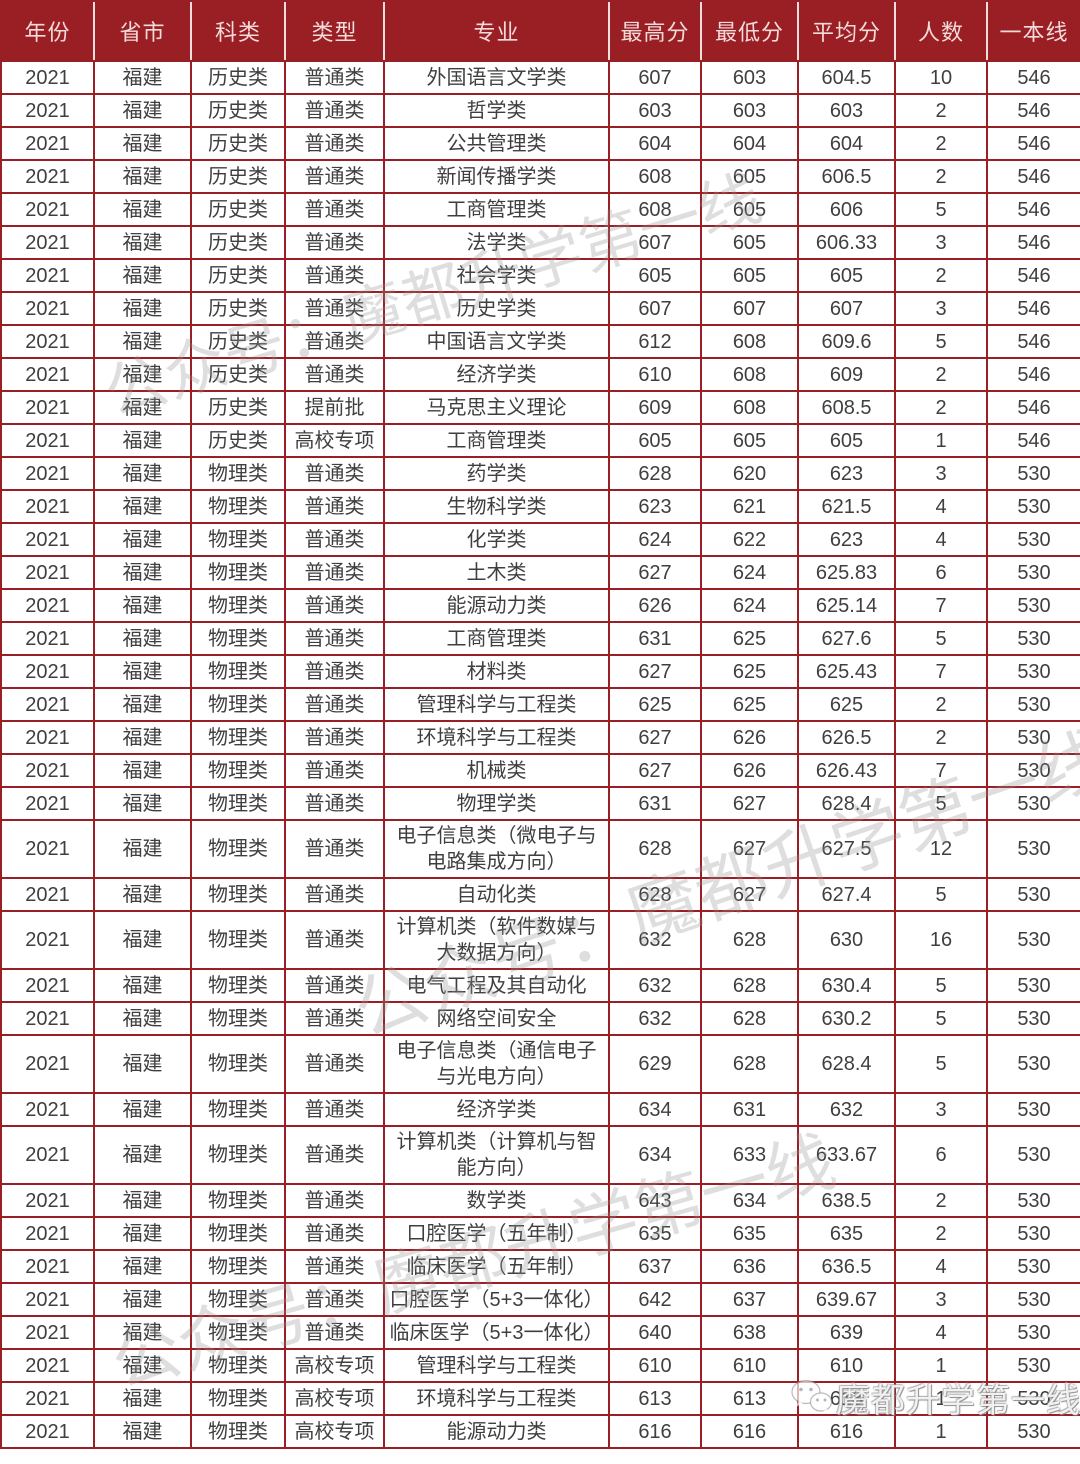 This screenshot has width=1080, height=1464. What do you see at coordinates (749, 572) in the screenshot?
I see `table-cell: 624` at bounding box center [749, 572].